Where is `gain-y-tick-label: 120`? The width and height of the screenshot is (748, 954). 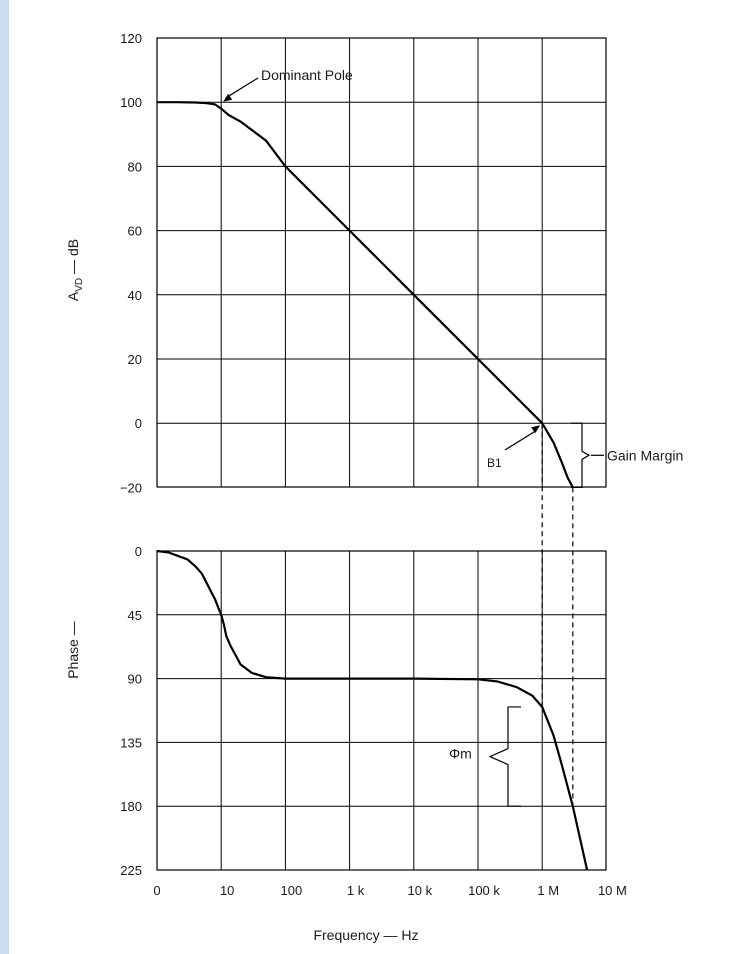
gain-y-tick-label: 120 is located at coordinates (131, 38).